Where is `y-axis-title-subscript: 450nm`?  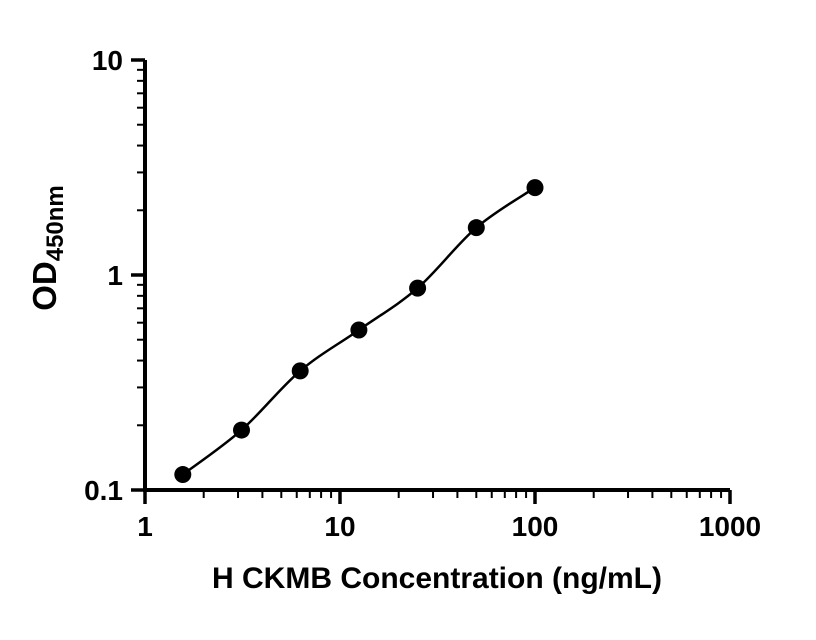 y-axis-title-subscript: 450nm is located at coordinates (55, 223).